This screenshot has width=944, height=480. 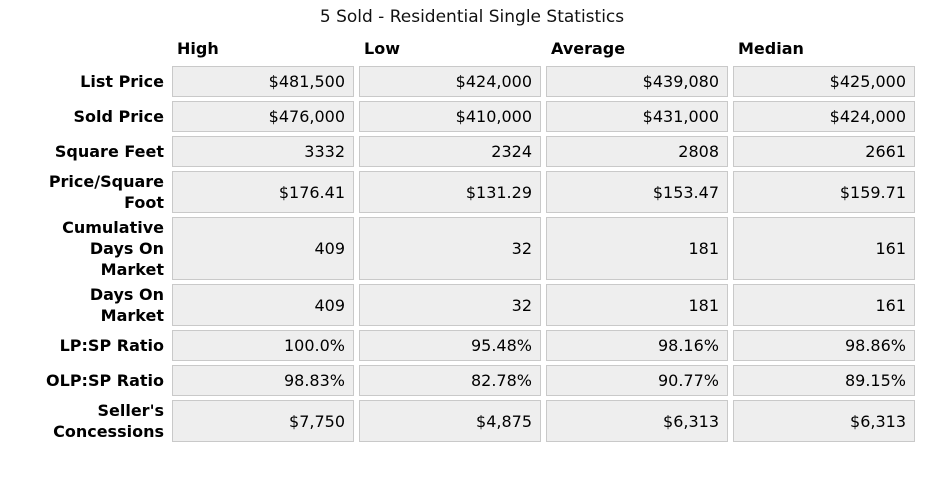 I want to click on cell-sellers-concessions-median: $6,313, so click(x=824, y=421).